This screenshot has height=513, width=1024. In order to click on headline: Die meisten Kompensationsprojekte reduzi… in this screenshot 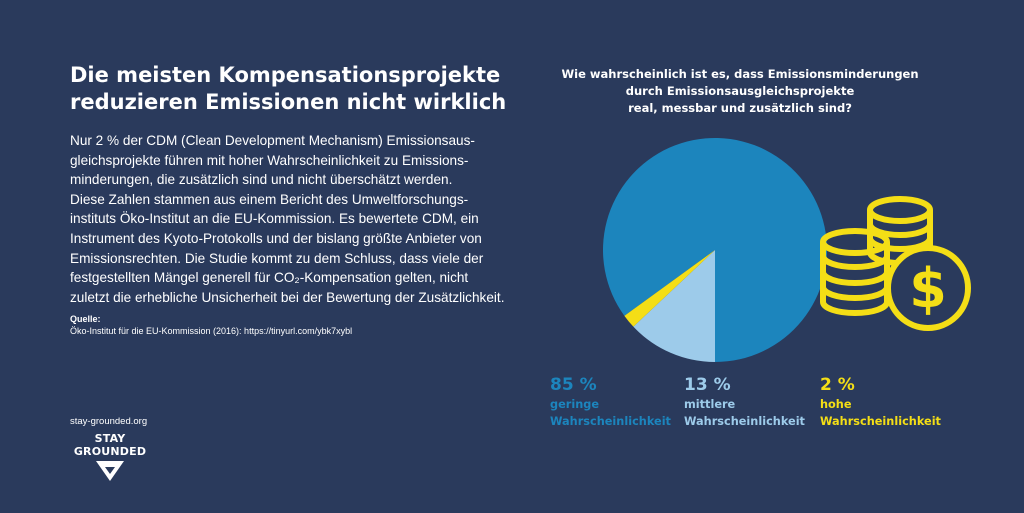, I will do `click(300, 89)`.